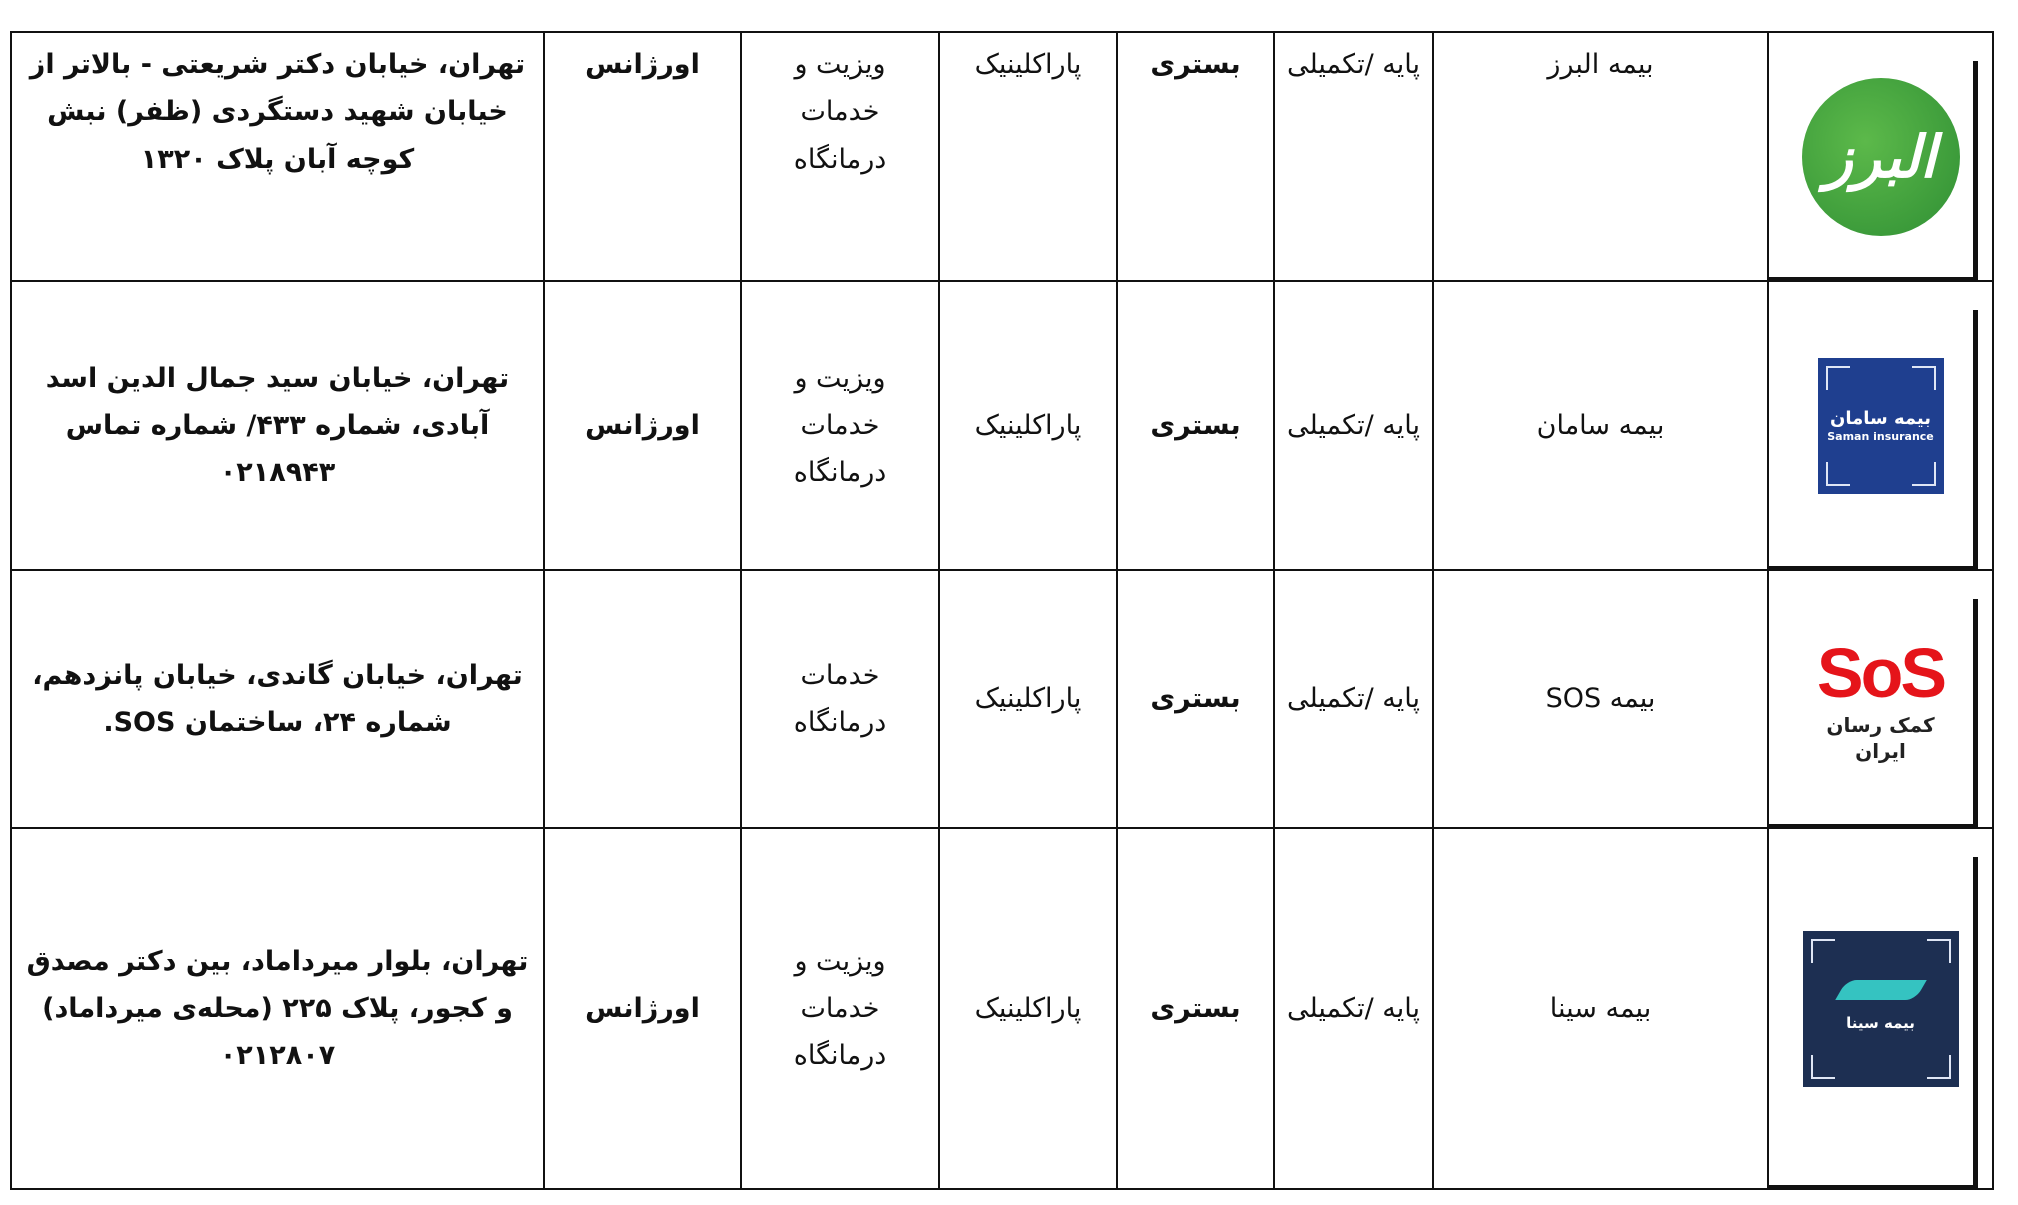  What do you see at coordinates (1880, 738) in the screenshot?
I see `sos-logo-sub: کمک رسان ایران` at bounding box center [1880, 738].